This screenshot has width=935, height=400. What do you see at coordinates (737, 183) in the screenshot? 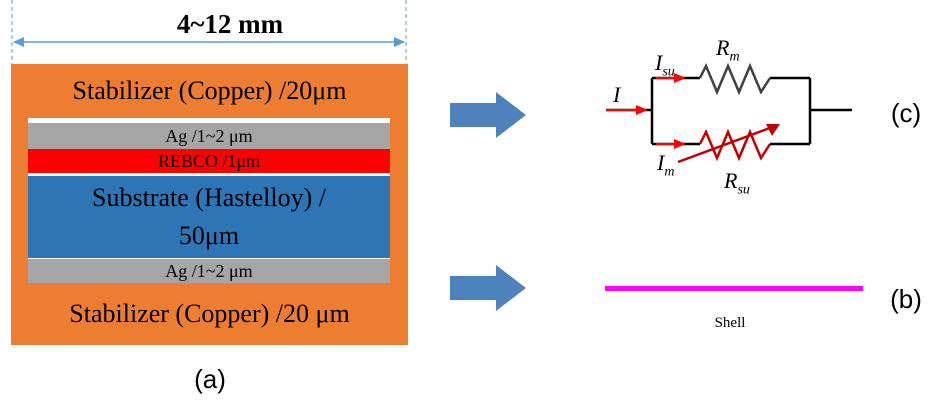
I see `resistor-su-label: Rsu` at bounding box center [737, 183].